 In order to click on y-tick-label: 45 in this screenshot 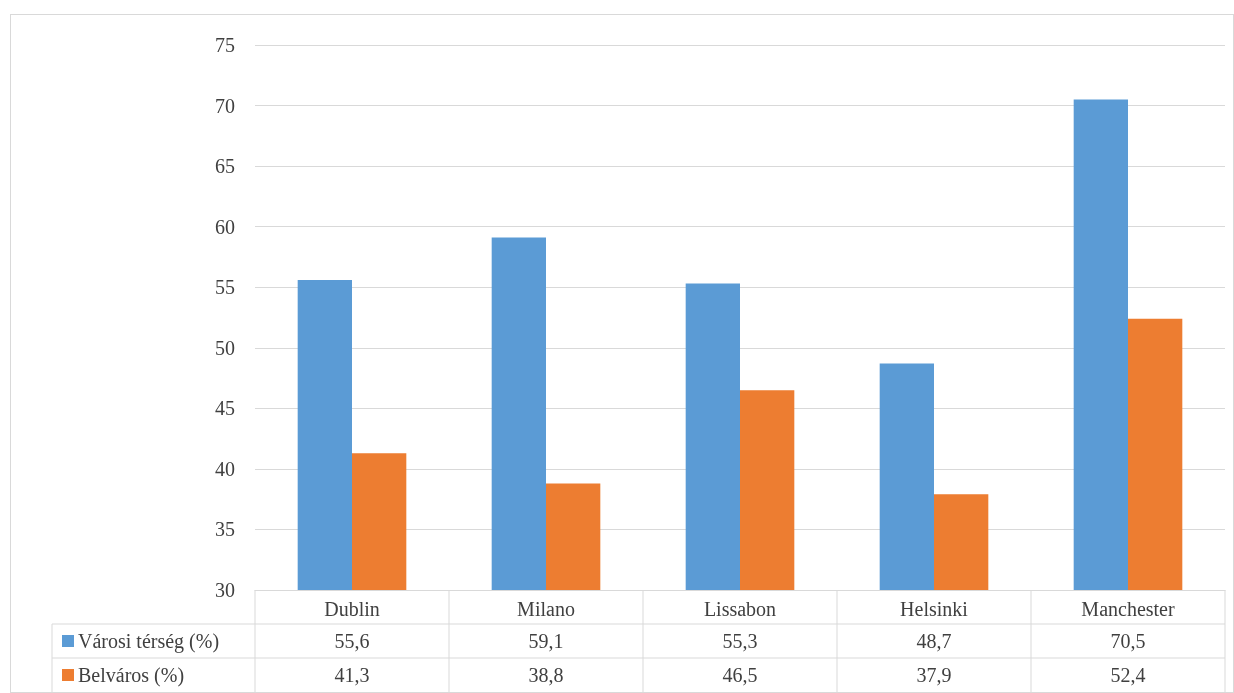, I will do `click(225, 408)`.